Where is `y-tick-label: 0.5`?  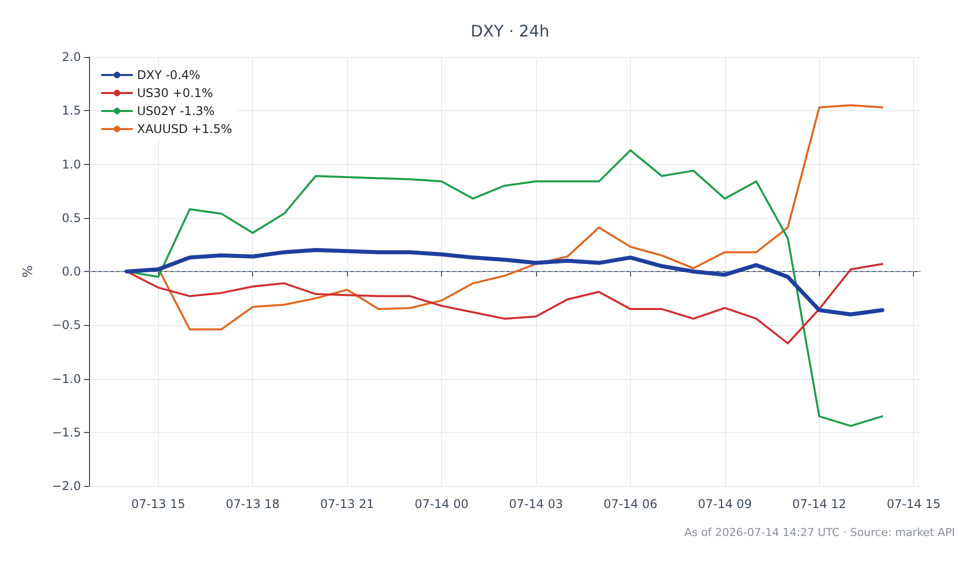
y-tick-label: 0.5 is located at coordinates (71, 217).